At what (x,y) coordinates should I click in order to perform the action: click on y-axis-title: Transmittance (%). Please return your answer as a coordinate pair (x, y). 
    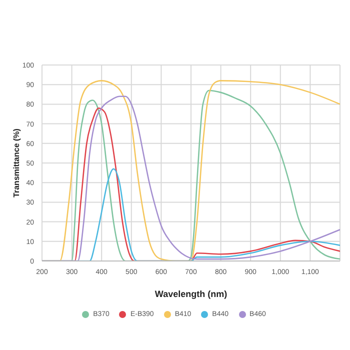
    Looking at the image, I should click on (16, 163).